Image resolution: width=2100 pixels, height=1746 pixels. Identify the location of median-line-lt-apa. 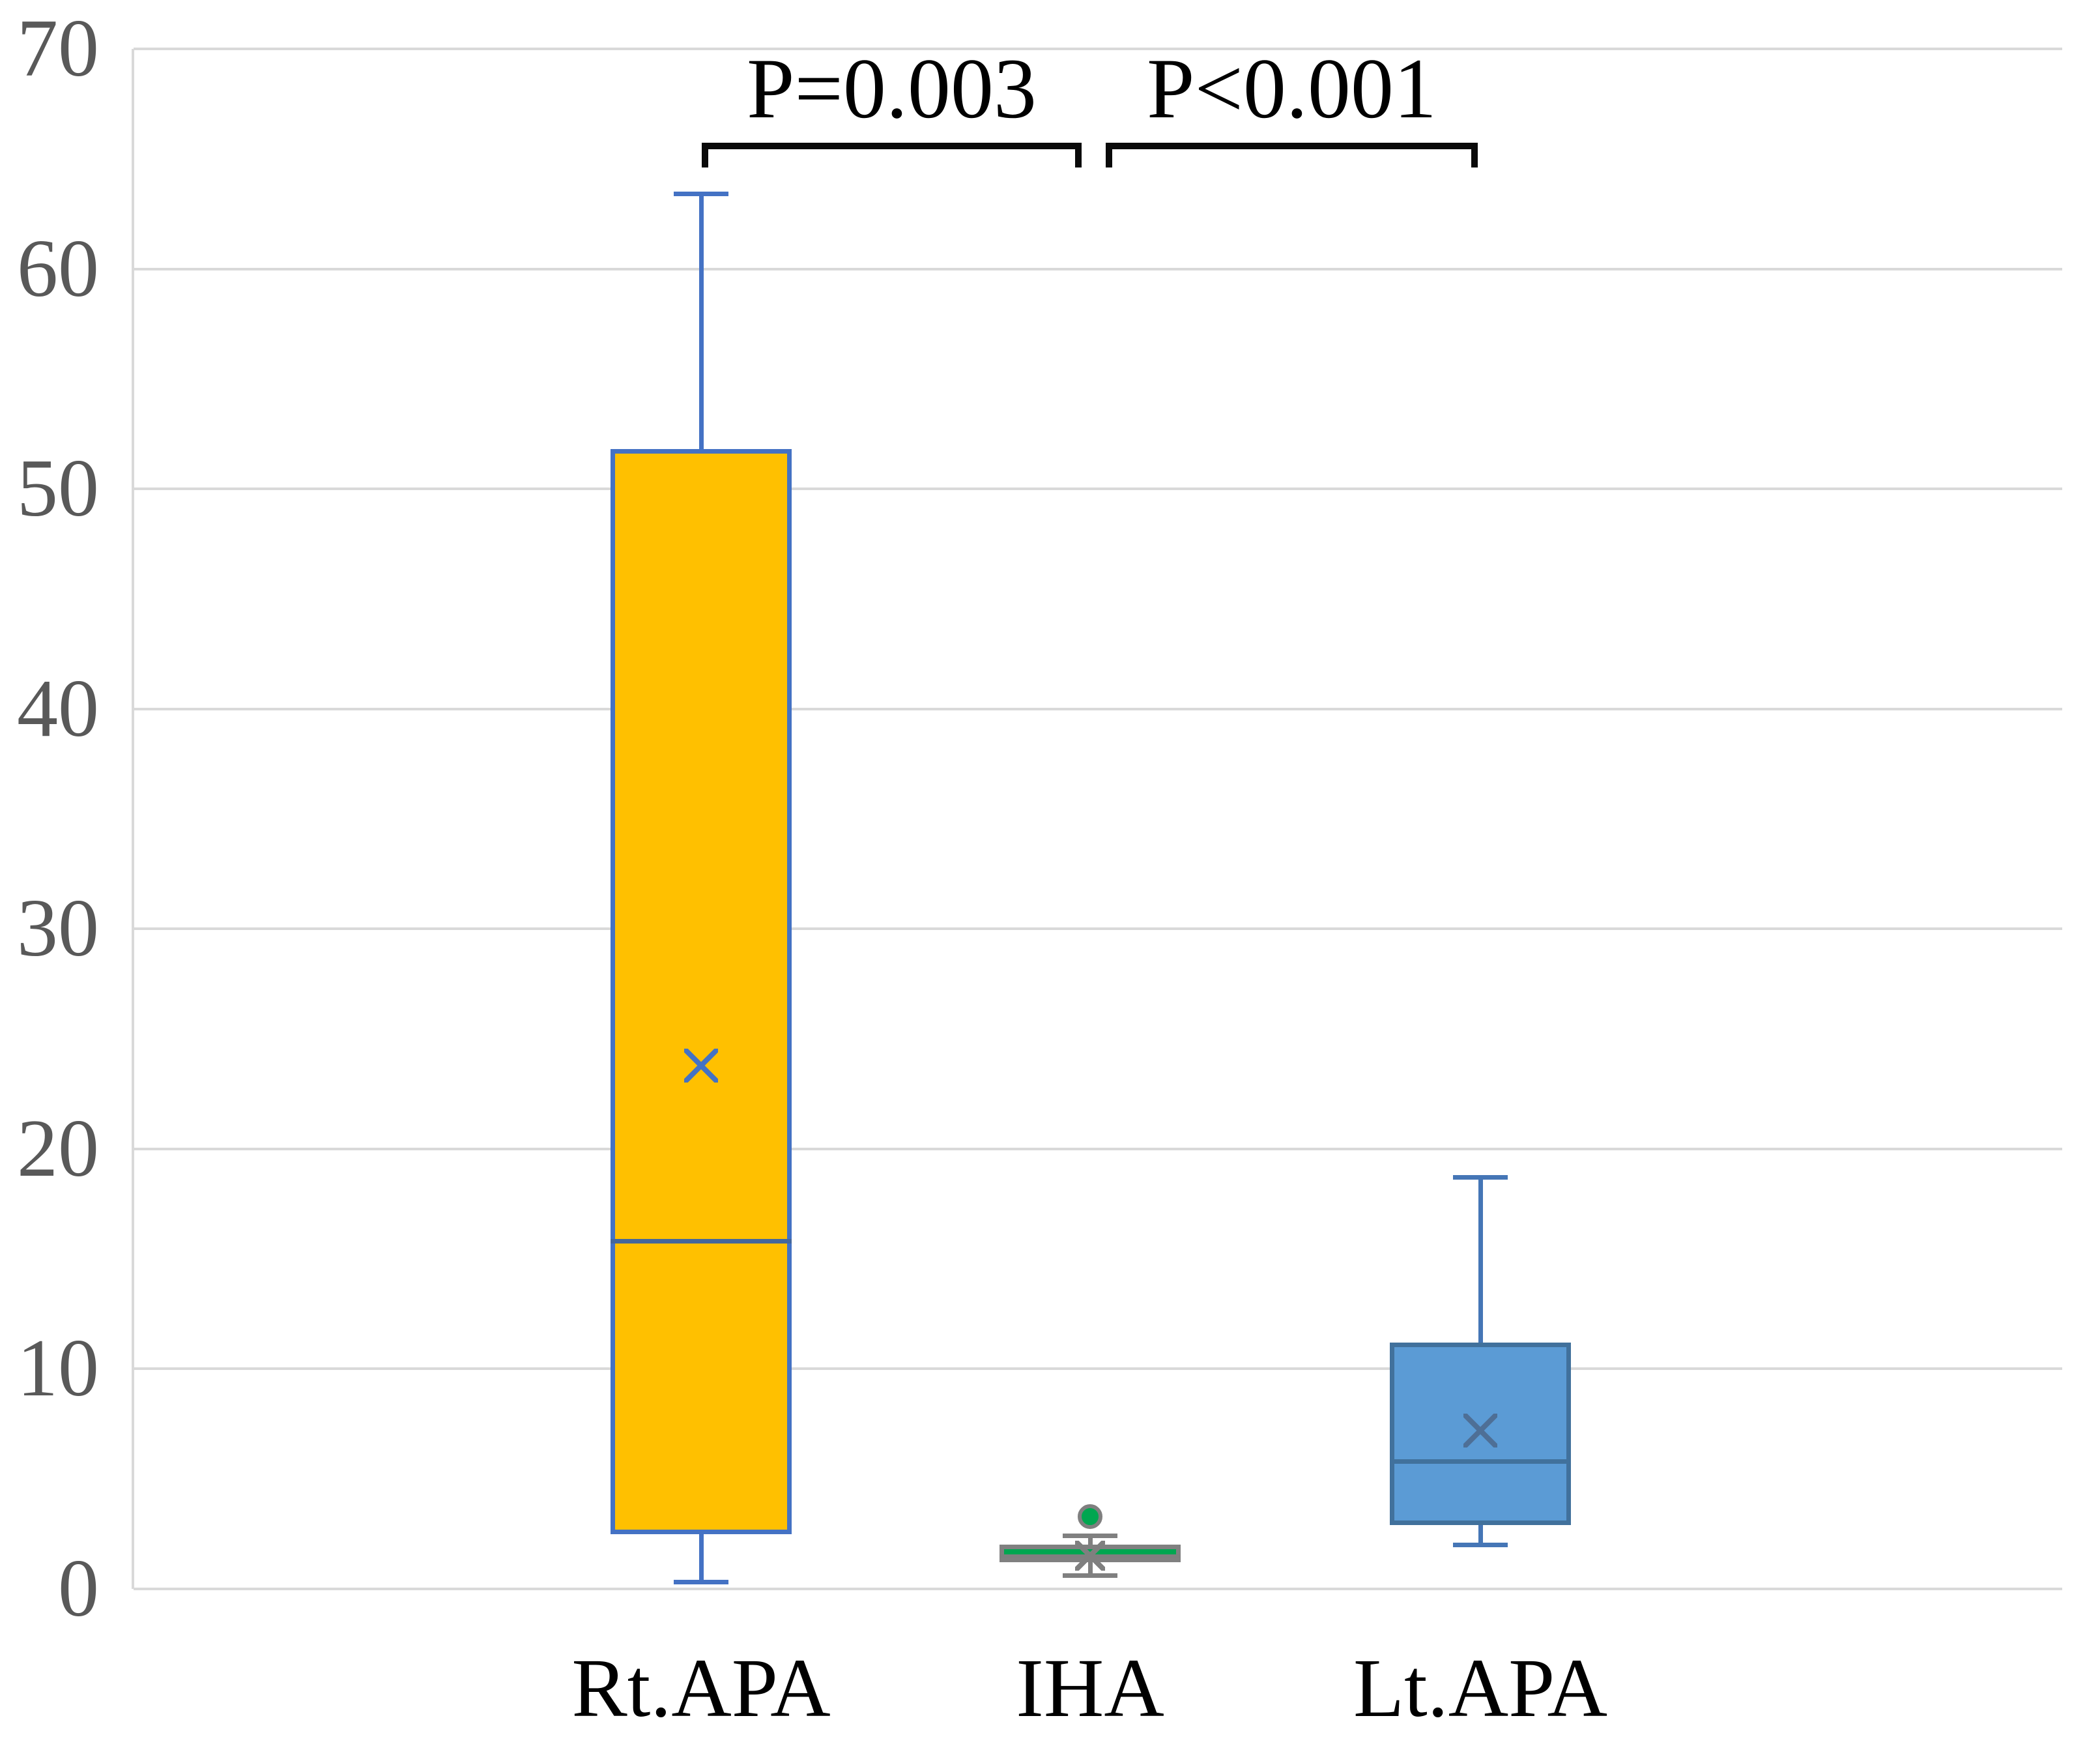
(1480, 1461).